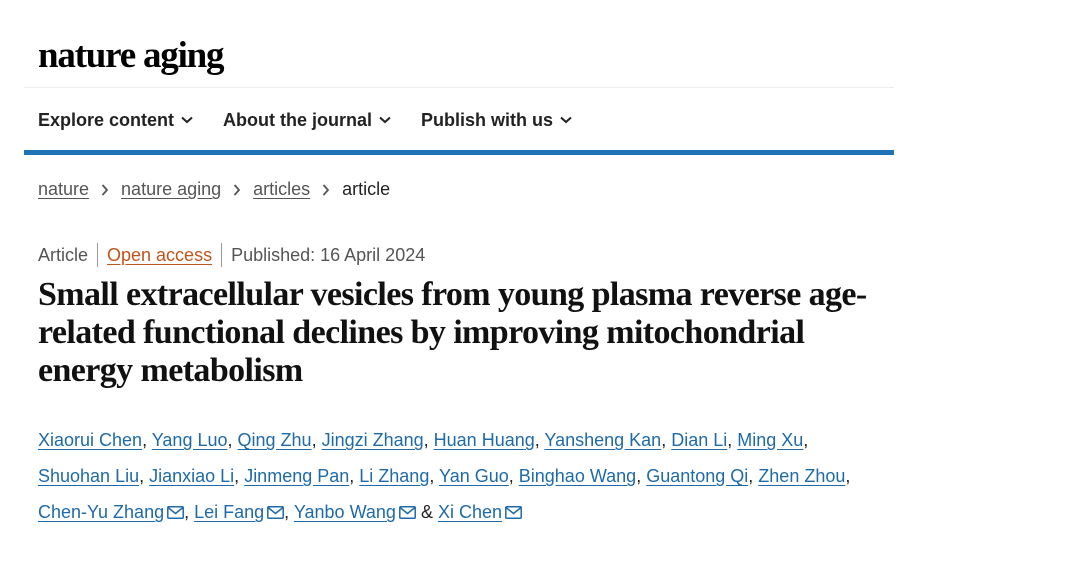 This screenshot has height=562, width=1080. What do you see at coordinates (697, 476) in the screenshot?
I see `author-link: Guantong Qi` at bounding box center [697, 476].